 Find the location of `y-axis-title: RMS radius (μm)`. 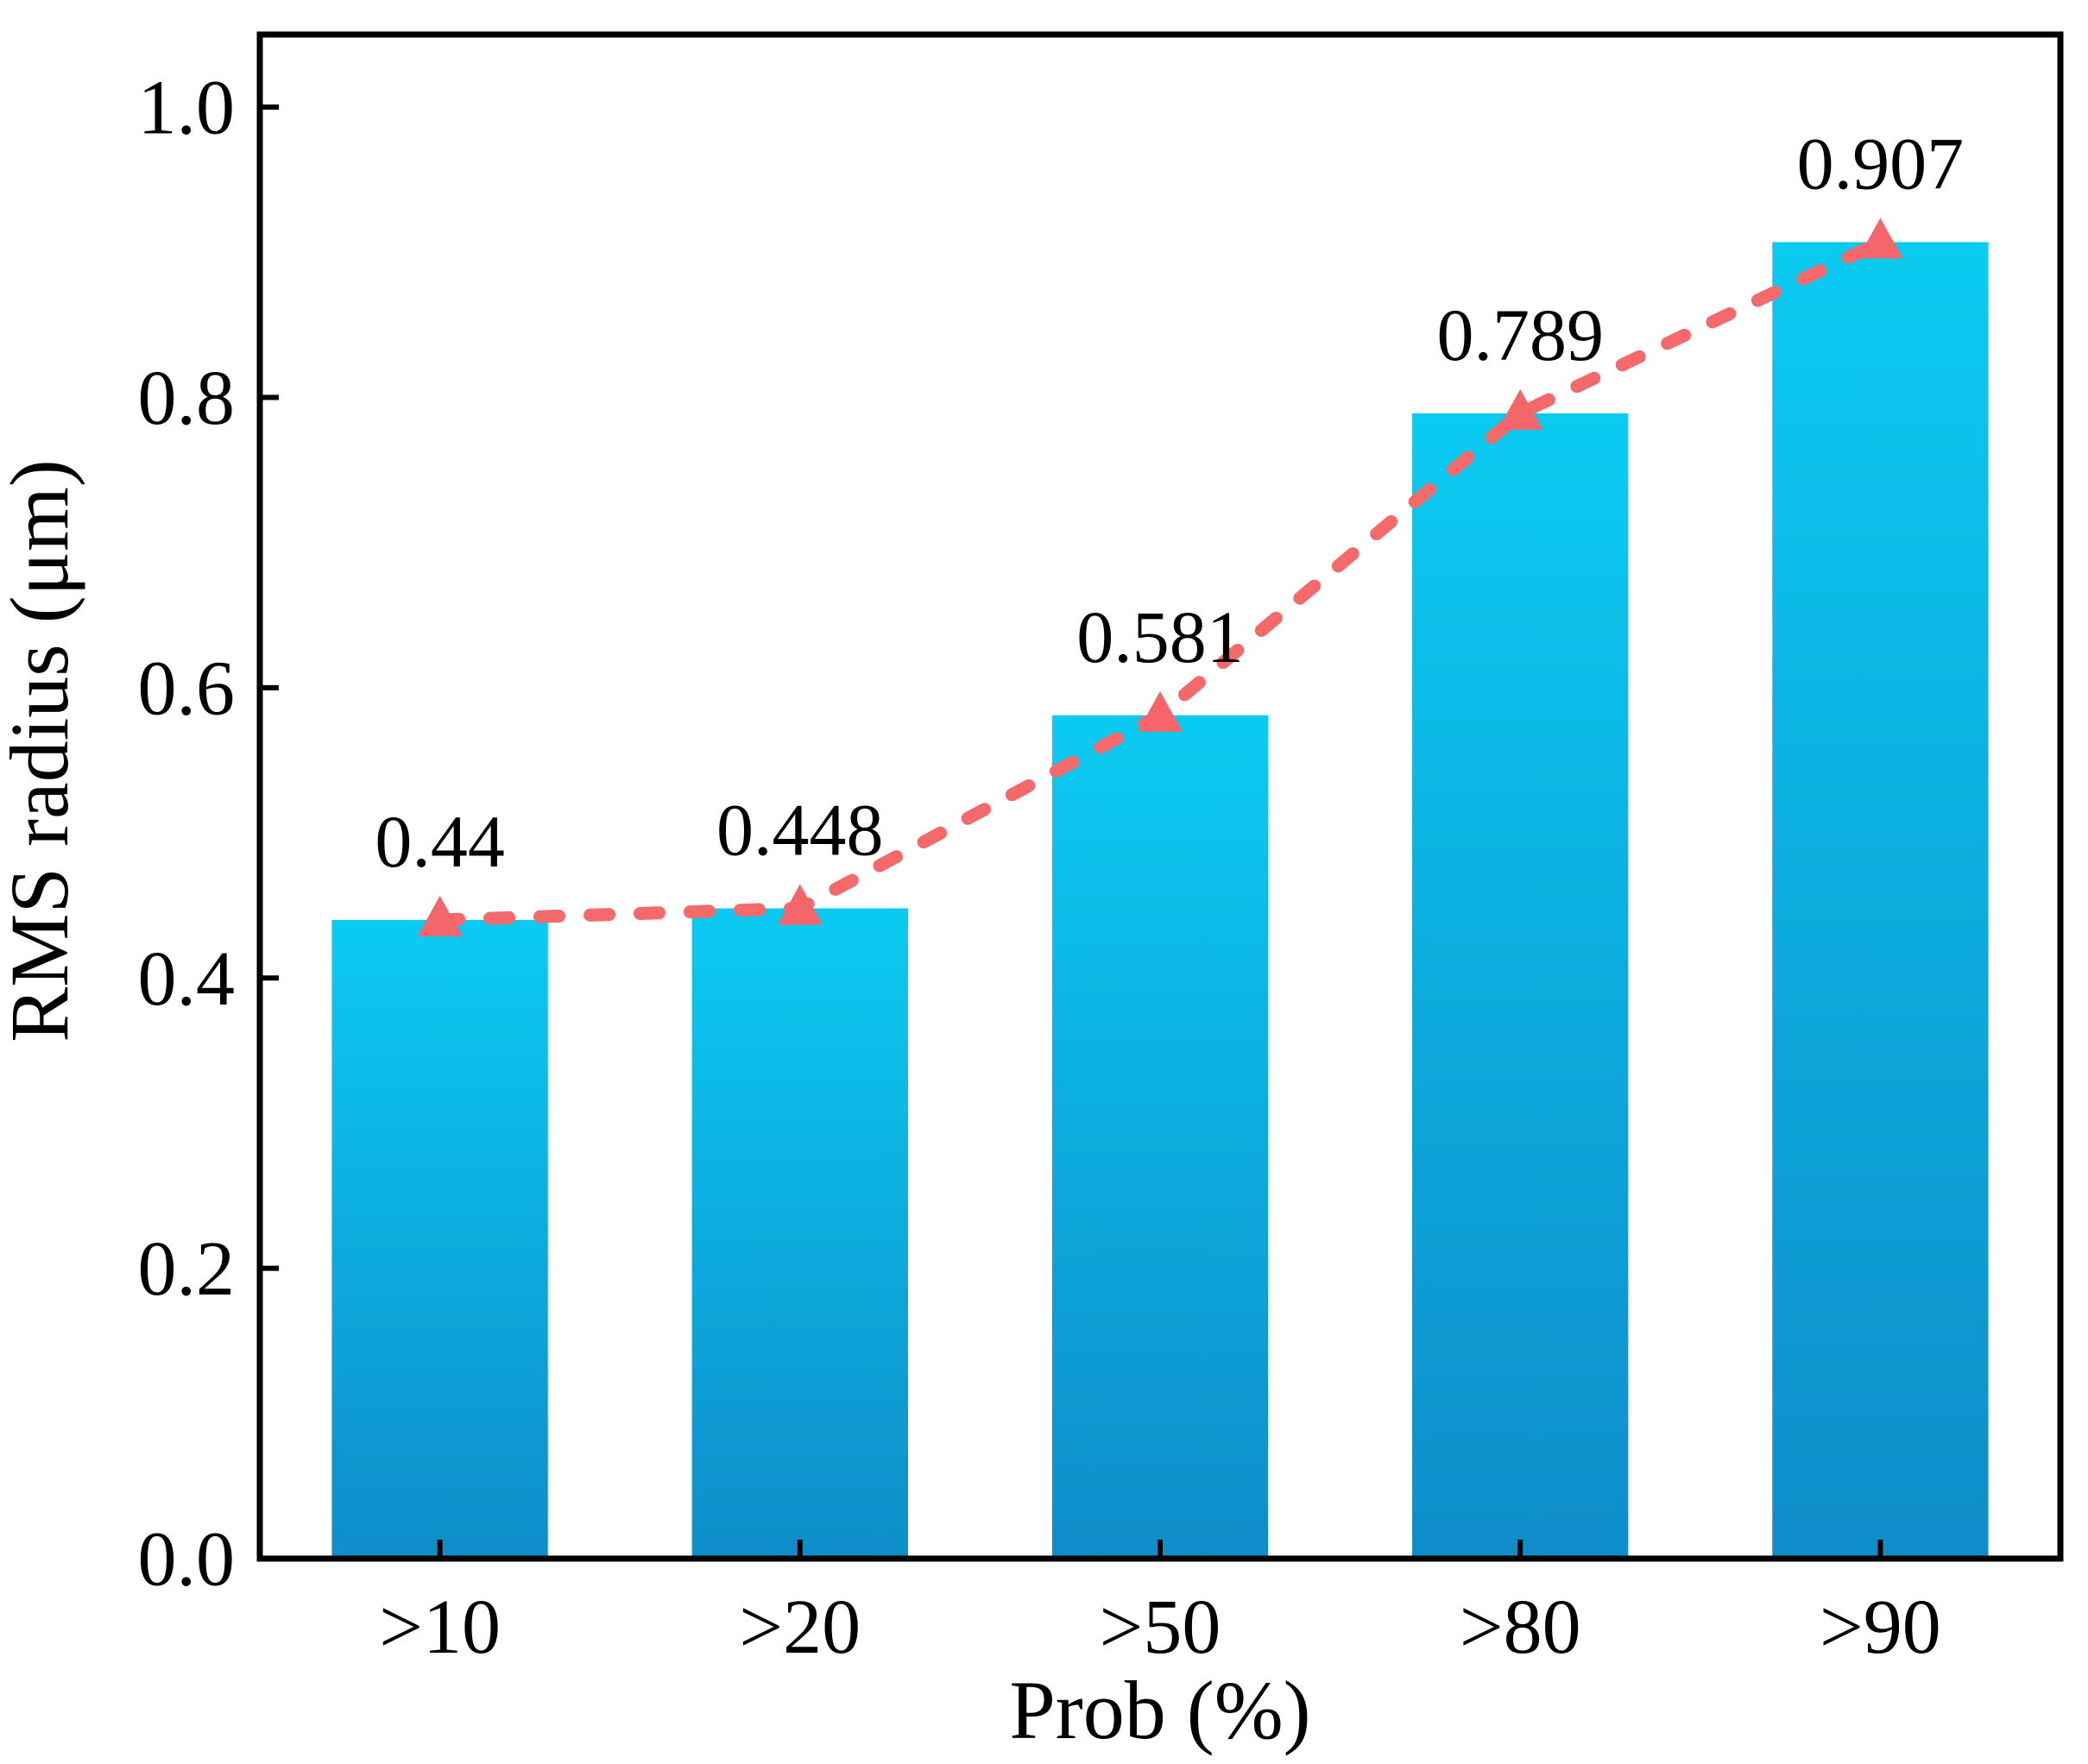

y-axis-title: RMS radius (μm) is located at coordinates (42, 751).